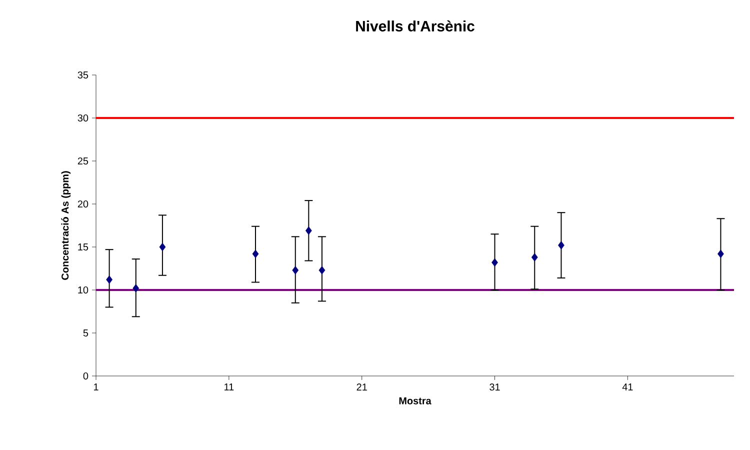  What do you see at coordinates (83, 290) in the screenshot?
I see `y-tick-label: 10` at bounding box center [83, 290].